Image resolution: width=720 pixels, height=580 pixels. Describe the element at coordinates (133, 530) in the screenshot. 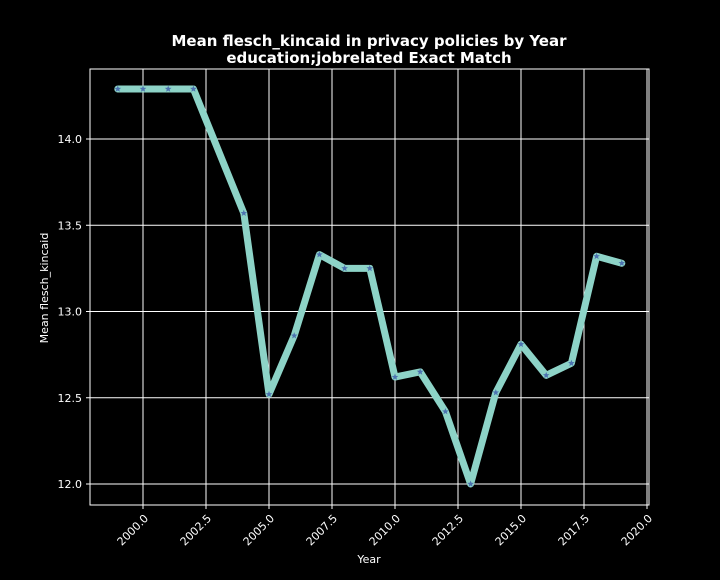

I see `x-tick-label: 2000.0` at that location.